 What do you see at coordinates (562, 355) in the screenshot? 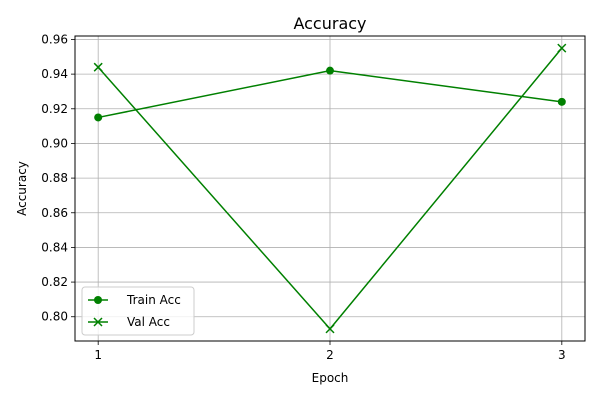
I see `x-tick-label: 3` at bounding box center [562, 355].